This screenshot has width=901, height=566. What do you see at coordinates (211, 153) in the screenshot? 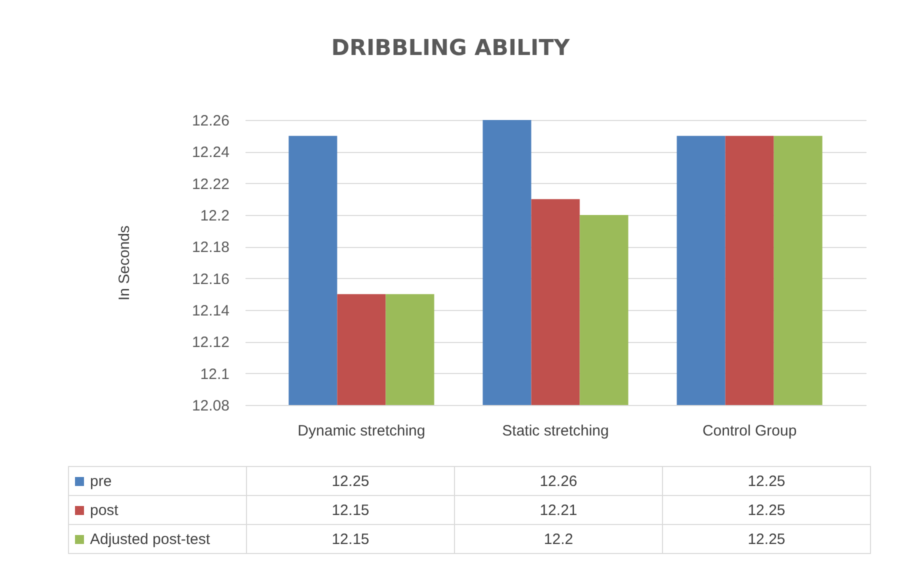
I see `y-tick-label: 12.24` at bounding box center [211, 153].